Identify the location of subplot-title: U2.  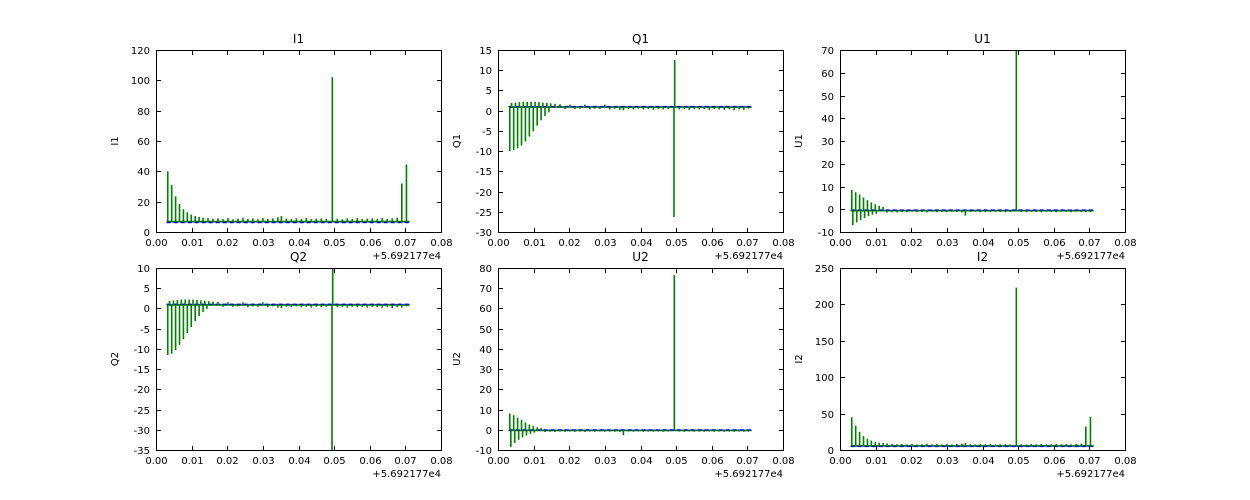
(640, 257).